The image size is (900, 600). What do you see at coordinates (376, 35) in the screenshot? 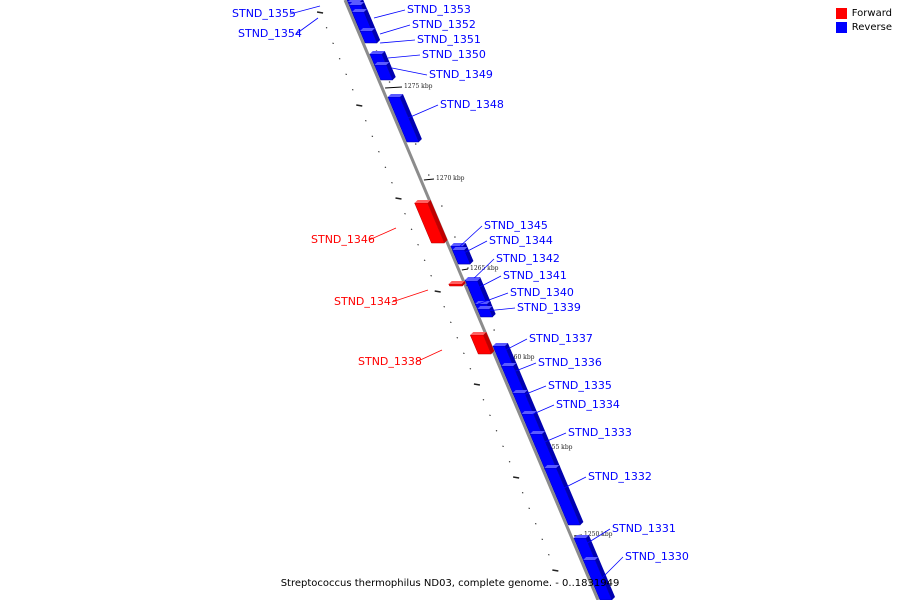
I see `gene-STND_1351-side` at bounding box center [376, 35].